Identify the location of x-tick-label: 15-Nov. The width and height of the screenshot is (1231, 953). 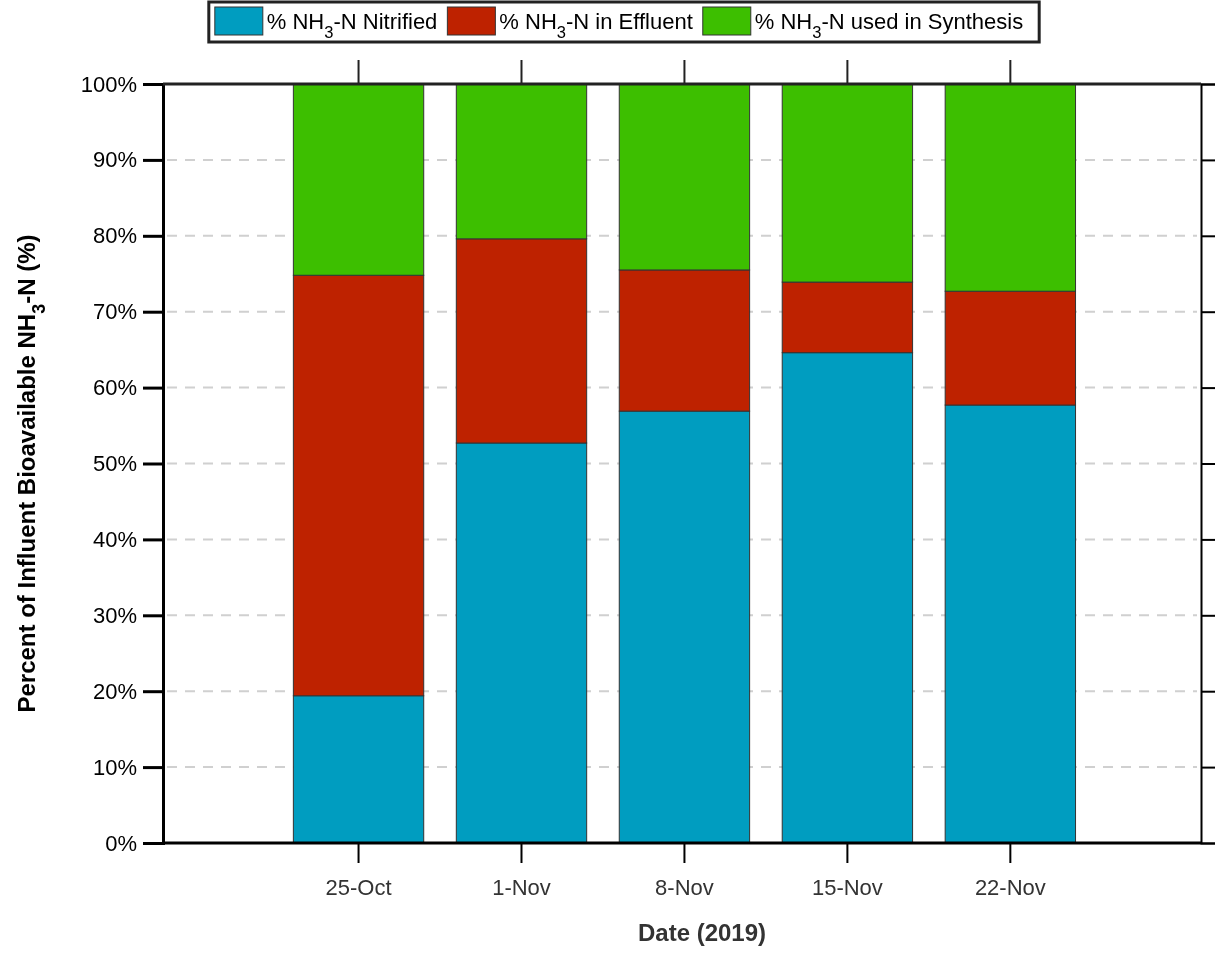
(847, 887).